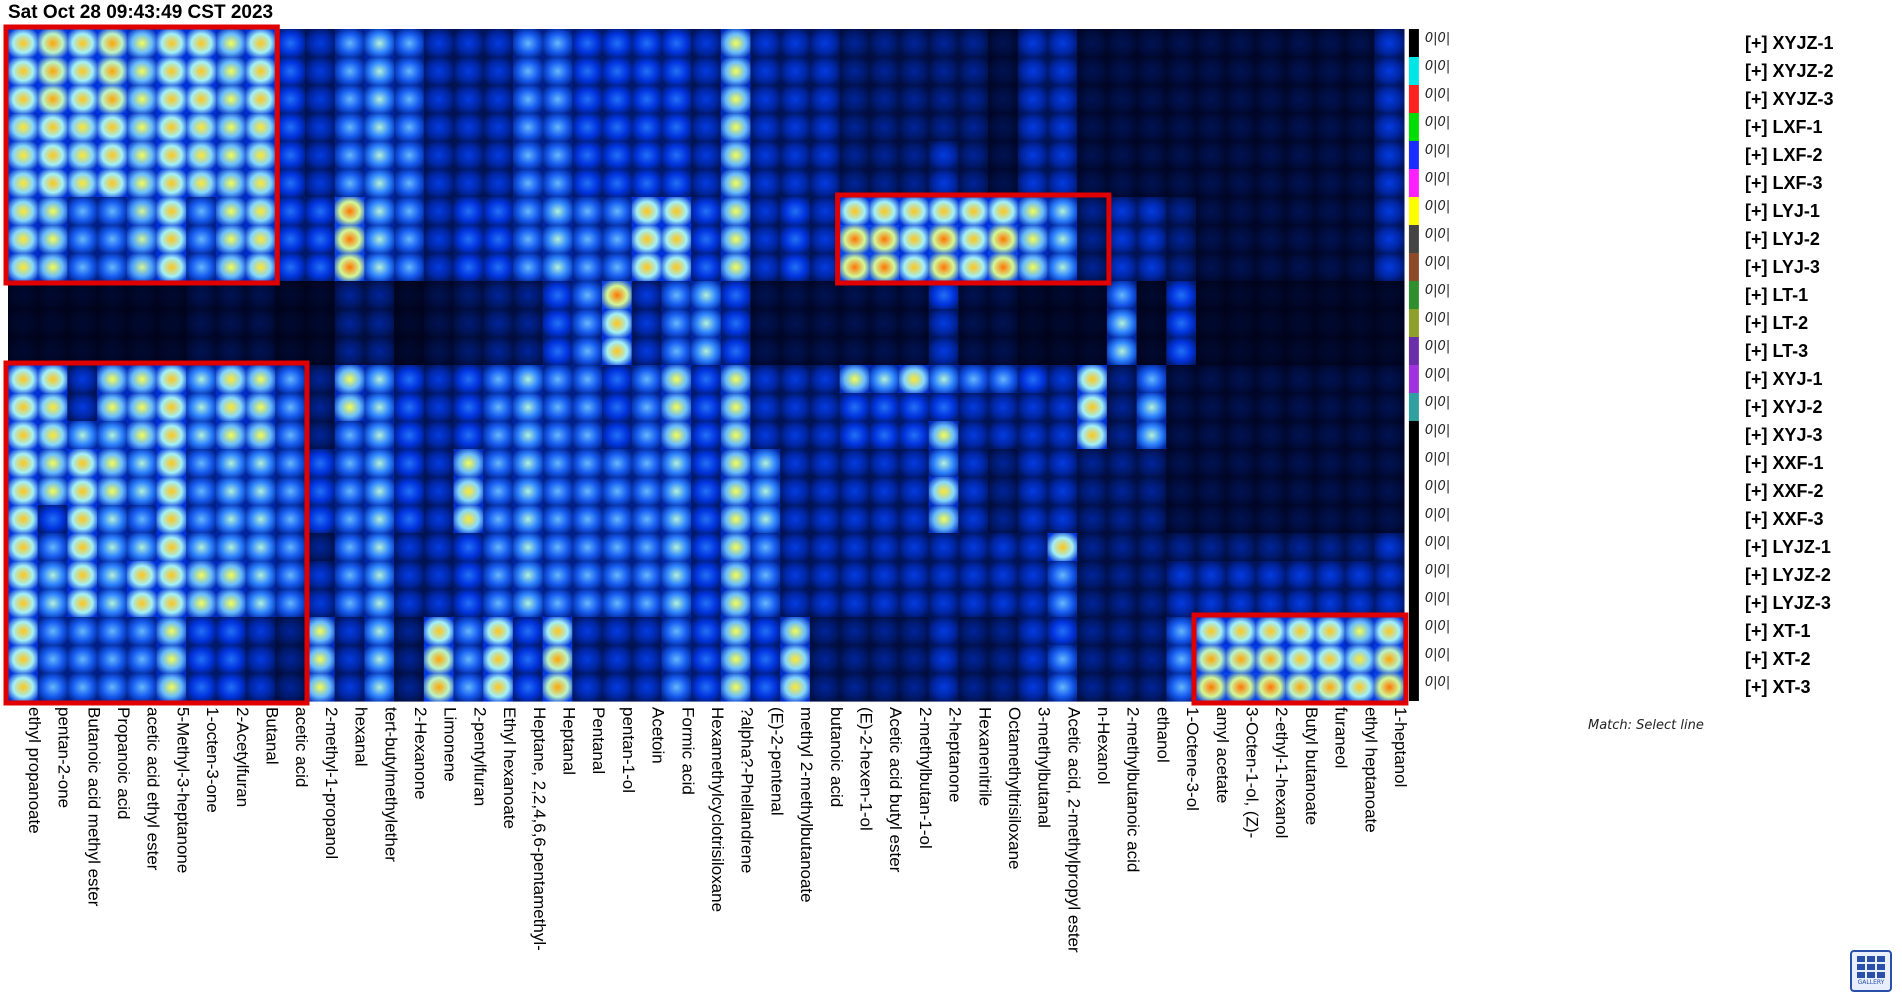 The width and height of the screenshot is (1902, 1006). I want to click on sample-label: [+] LXF-2, so click(1784, 155).